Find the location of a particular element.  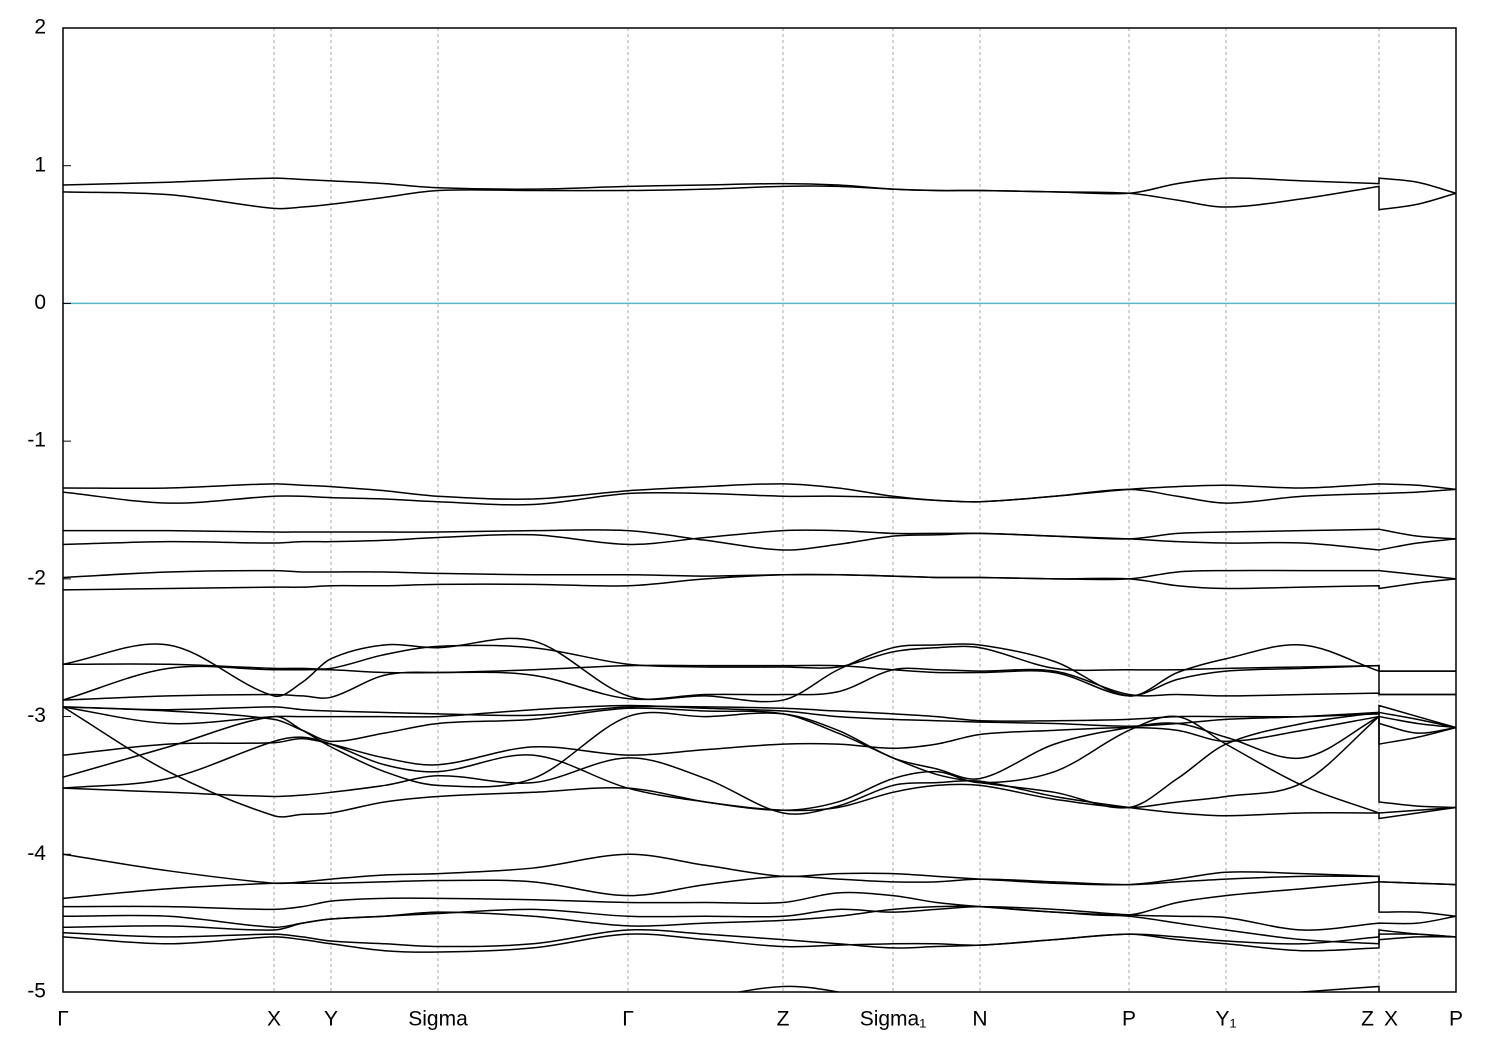

x-tick-label: Y is located at coordinates (331, 1019).